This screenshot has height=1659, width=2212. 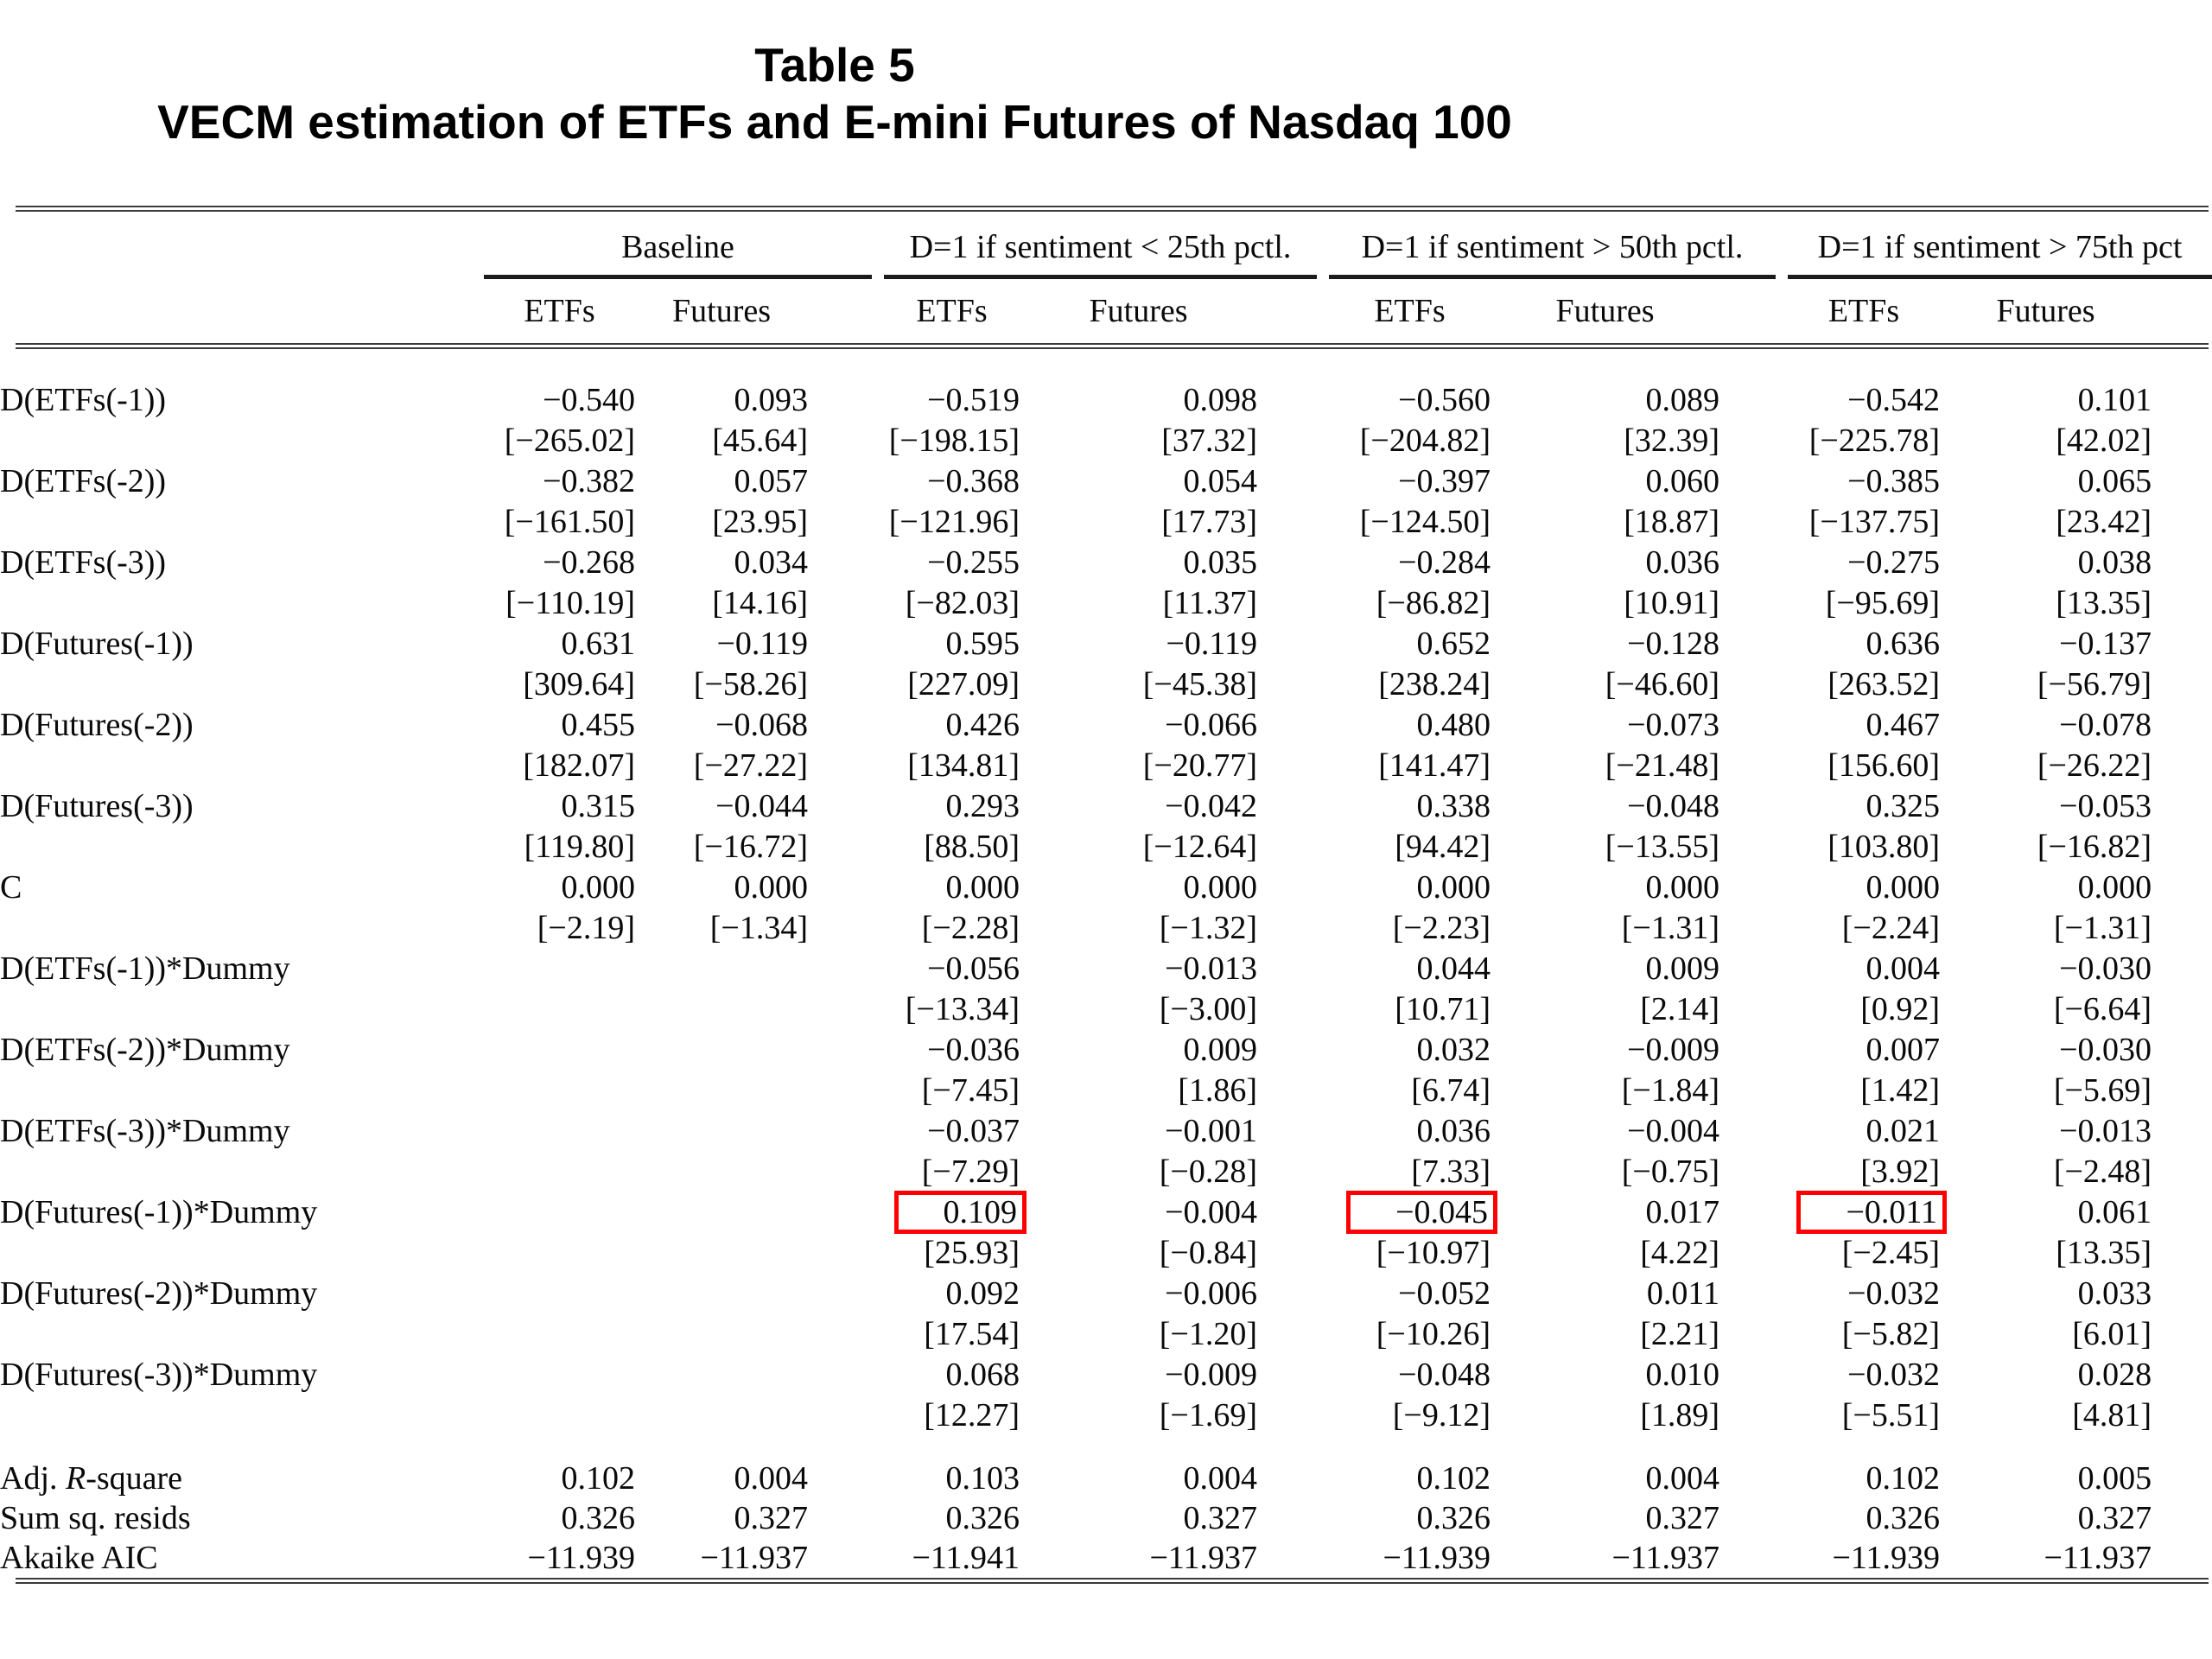 I want to click on coef-cell: 0.109, so click(x=955, y=1212).